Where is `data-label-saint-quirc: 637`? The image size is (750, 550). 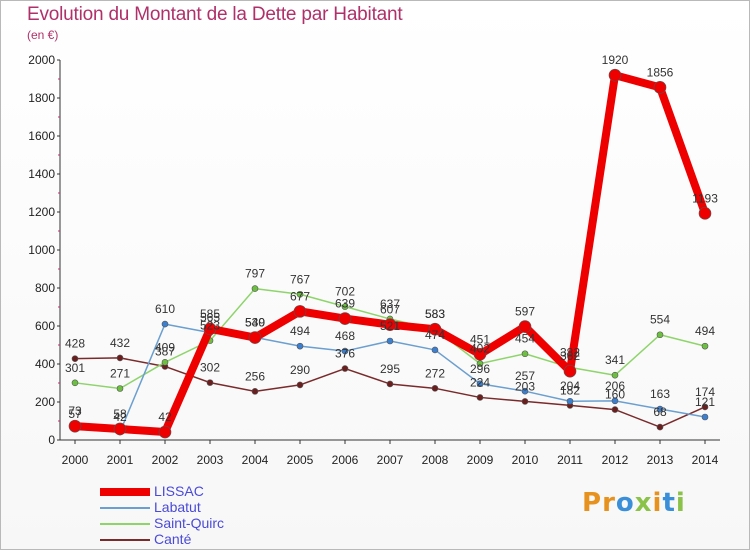 data-label-saint-quirc: 637 is located at coordinates (390, 304).